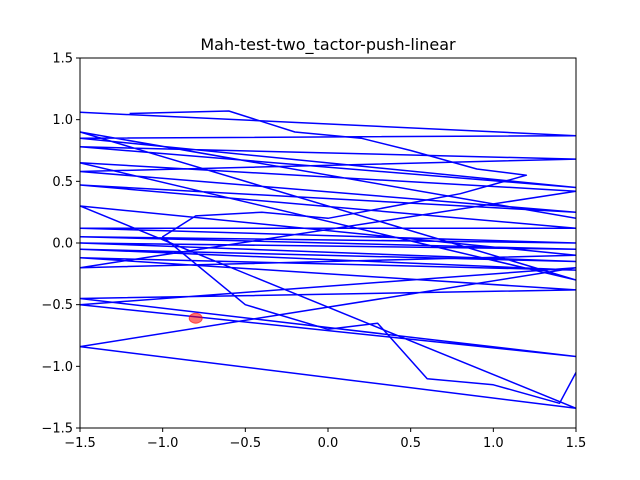  I want to click on y-tick-label: 0.0, so click(62, 244).